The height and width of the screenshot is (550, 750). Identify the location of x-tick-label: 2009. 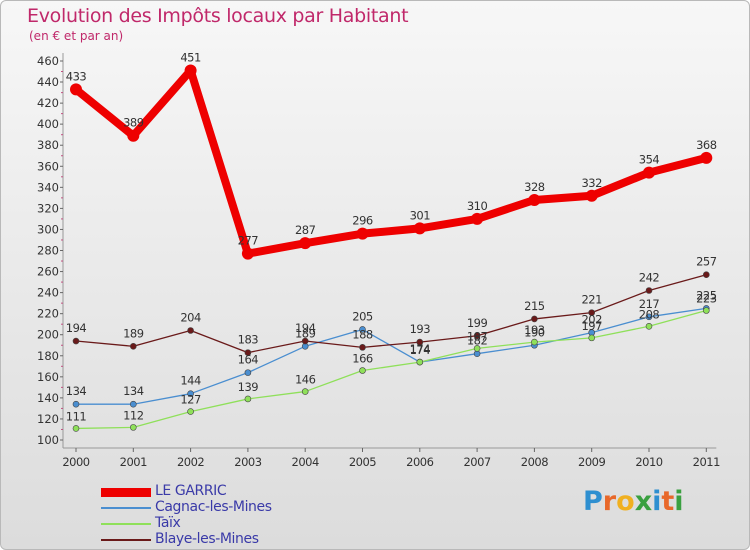
(591, 462).